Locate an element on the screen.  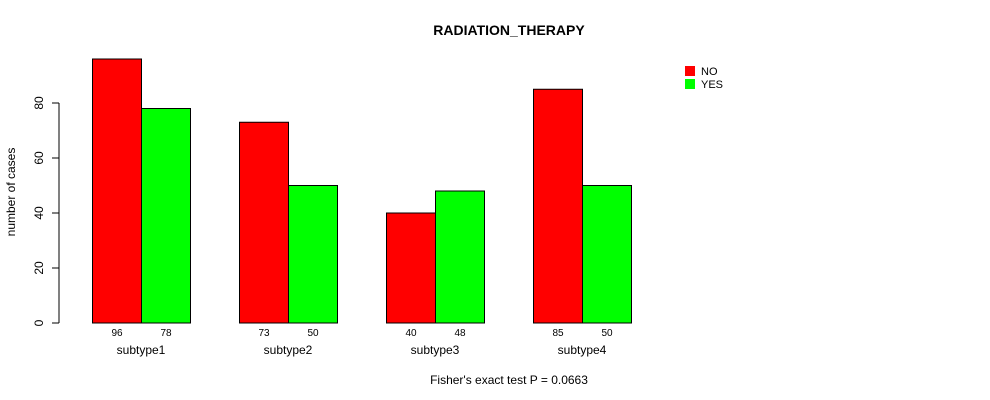
category-label: subtype4 is located at coordinates (582, 350).